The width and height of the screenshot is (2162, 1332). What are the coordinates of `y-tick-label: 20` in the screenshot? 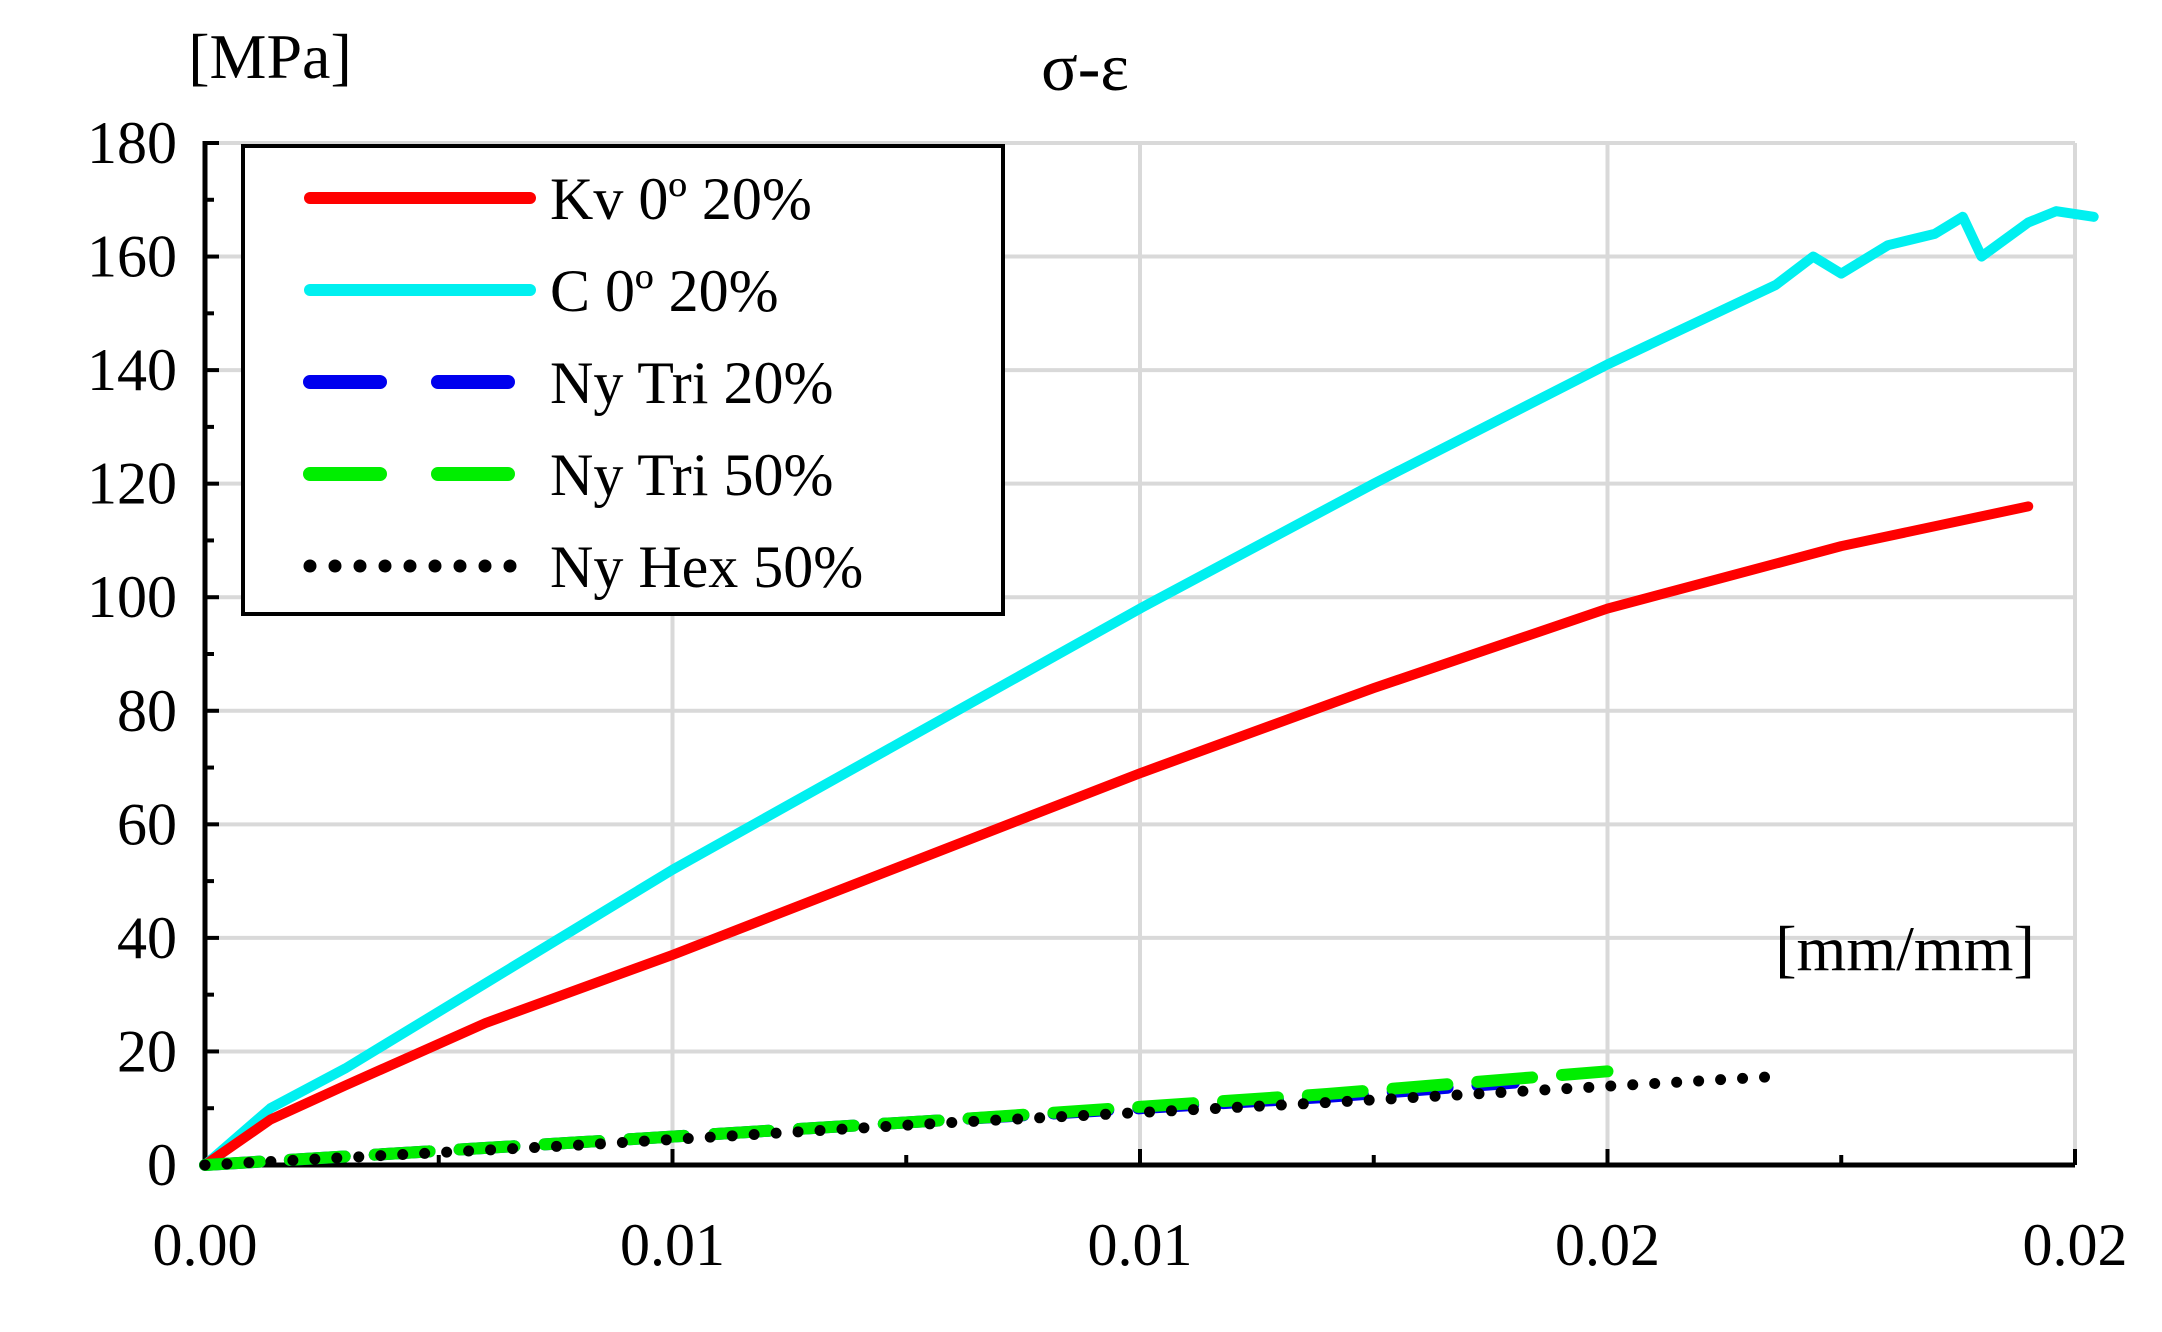 It's located at (147, 1051).